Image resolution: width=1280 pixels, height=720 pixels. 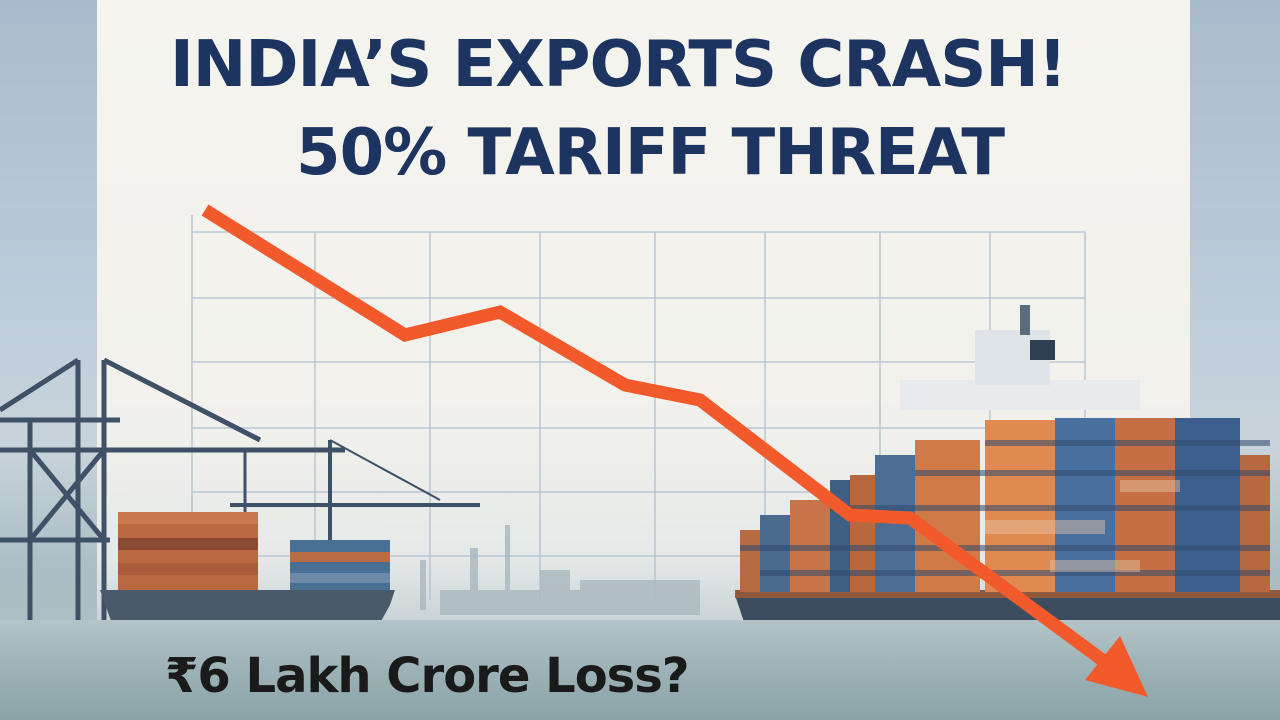 What do you see at coordinates (618, 65) in the screenshot?
I see `headline-line-1: INDIA’S EXPORTS CRASH!` at bounding box center [618, 65].